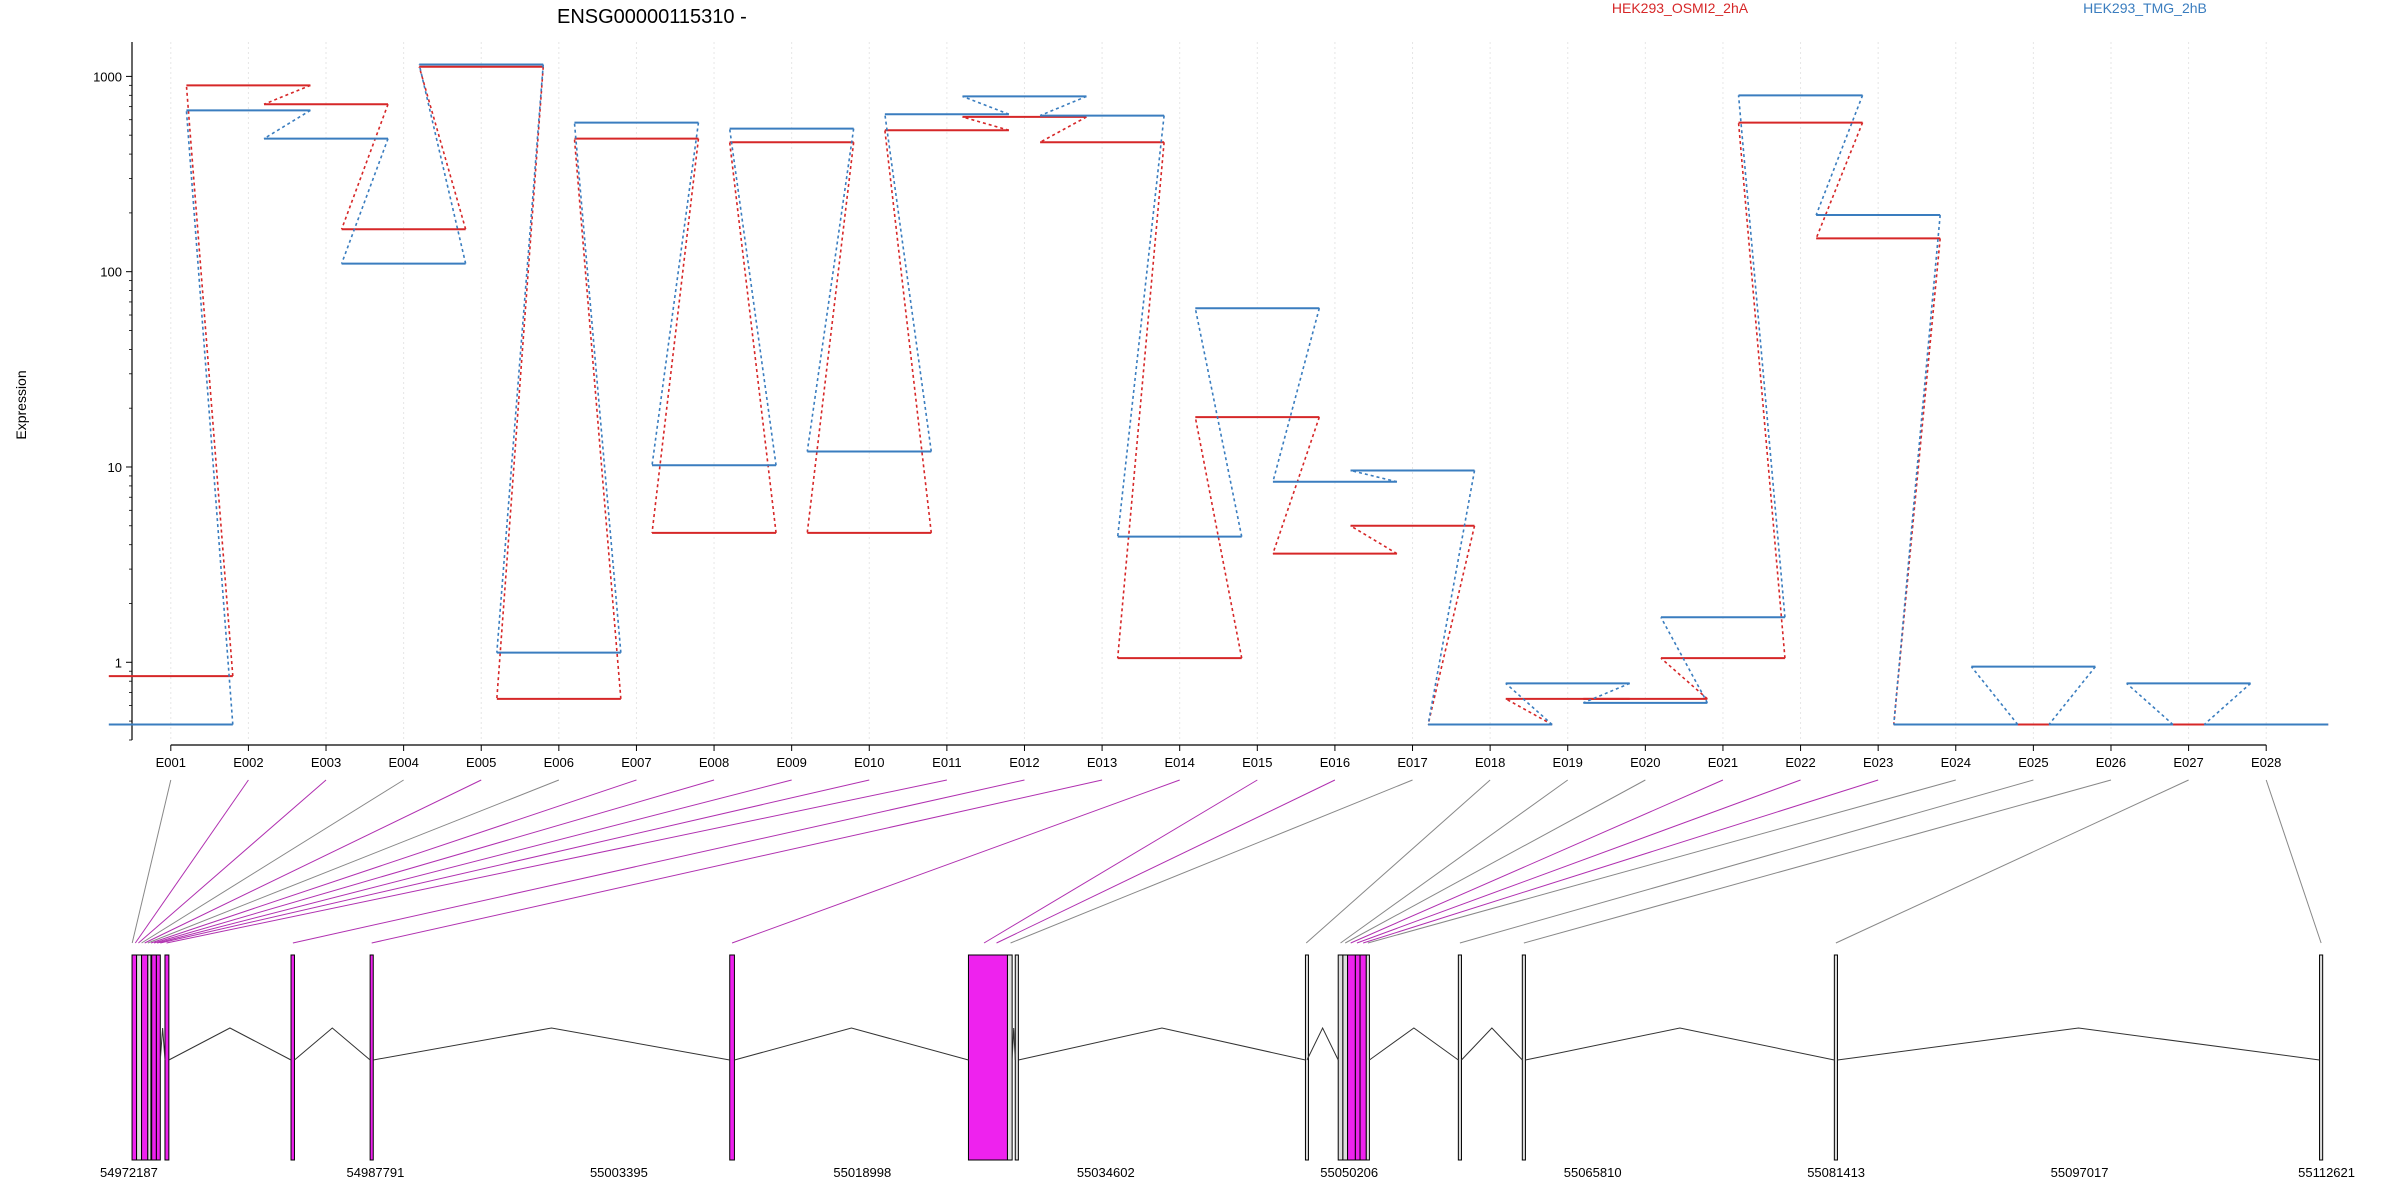  What do you see at coordinates (1800, 762) in the screenshot?
I see `x-tick-label: E022` at bounding box center [1800, 762].